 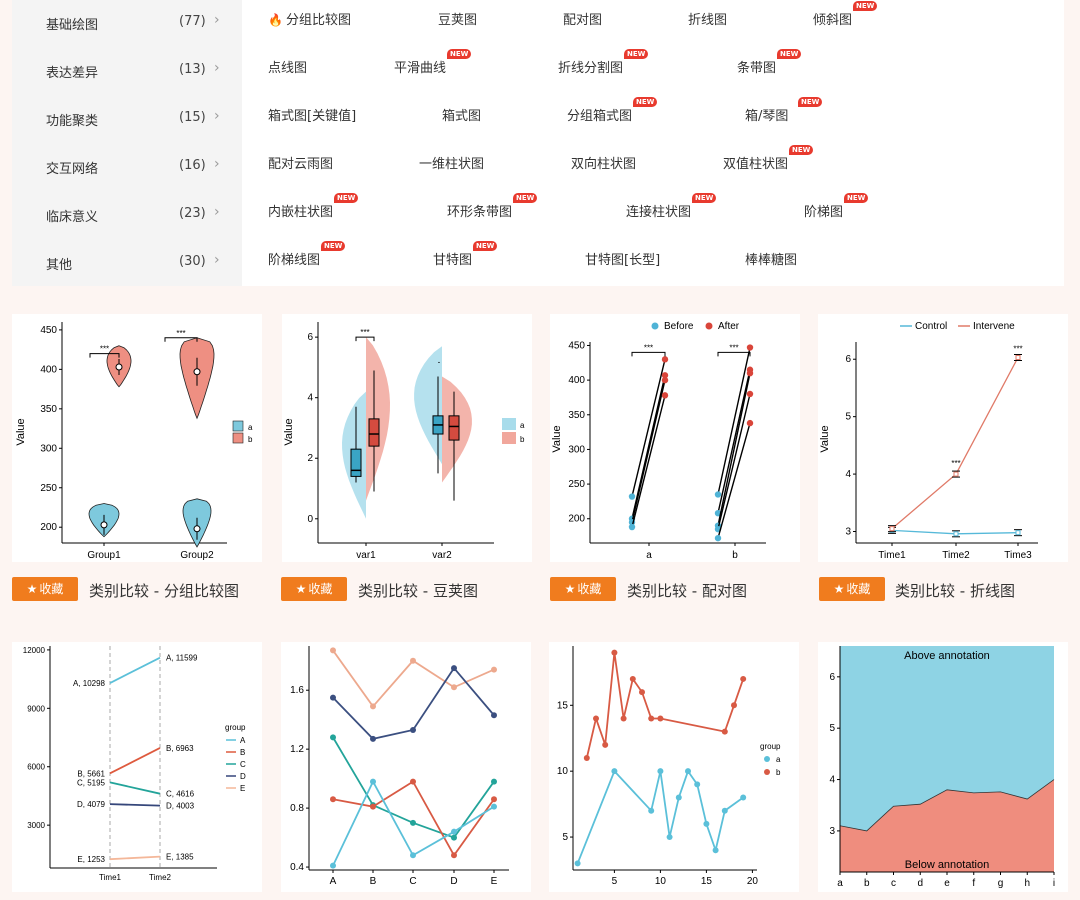 I want to click on subchart-link: 连接柱状图 NEW, so click(x=671, y=206).